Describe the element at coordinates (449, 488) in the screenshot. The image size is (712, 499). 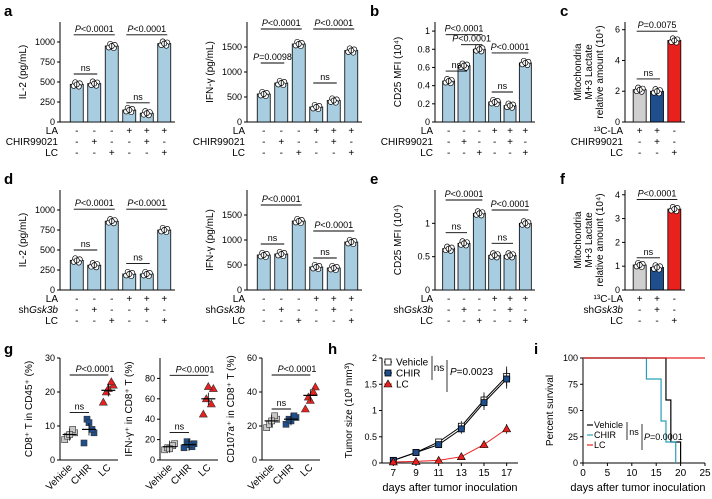
I see `x-axis-title: days after tumor inoculation` at that location.